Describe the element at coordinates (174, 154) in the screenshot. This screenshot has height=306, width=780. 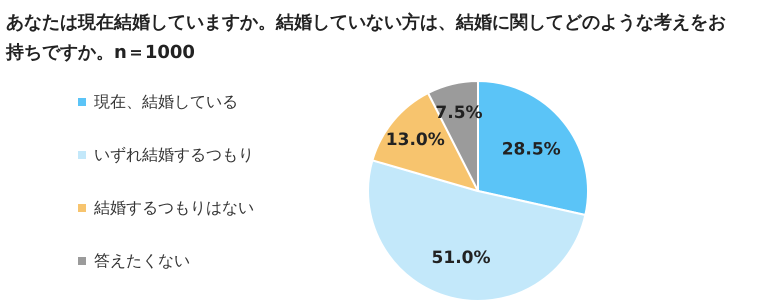
I see `legend-label: いずれ結婚するつもり` at that location.